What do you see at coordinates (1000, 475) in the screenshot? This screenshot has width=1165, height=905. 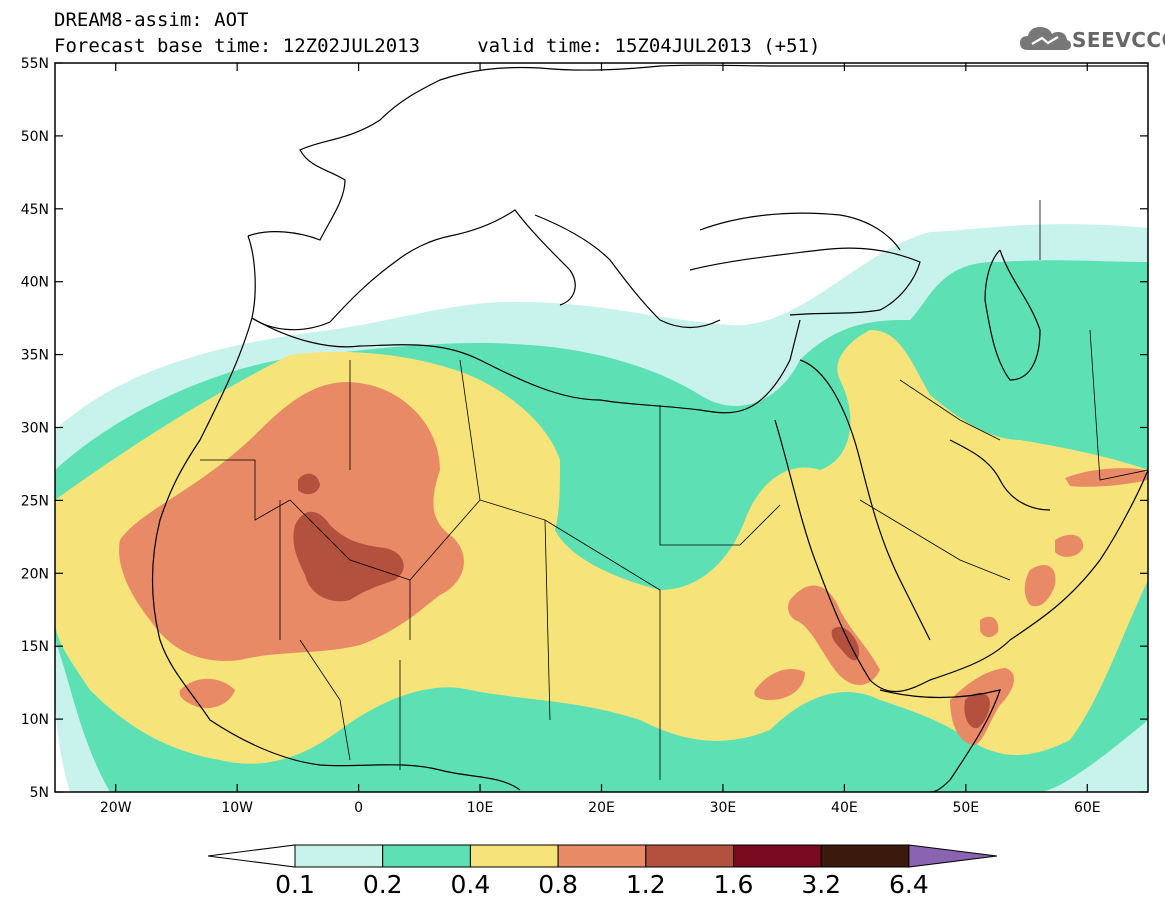 I see `persian-gulf-coast` at bounding box center [1000, 475].